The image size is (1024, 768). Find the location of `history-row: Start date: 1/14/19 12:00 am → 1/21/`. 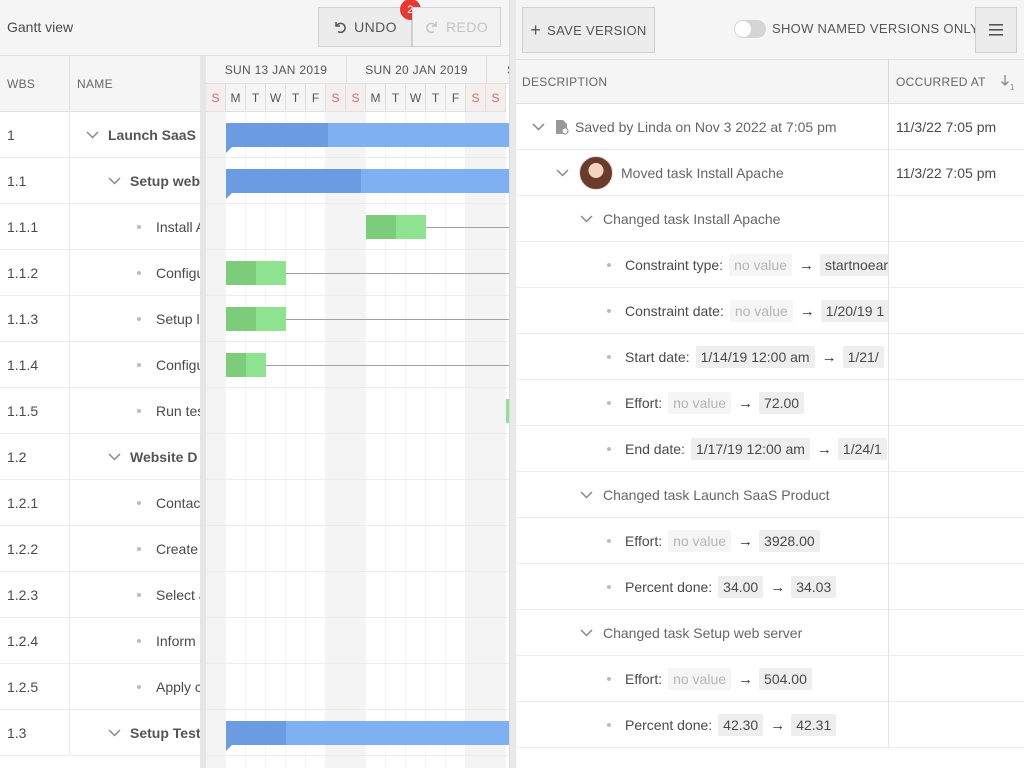

history-row: Start date: 1/14/19 12:00 am → 1/21/ is located at coordinates (770, 357).